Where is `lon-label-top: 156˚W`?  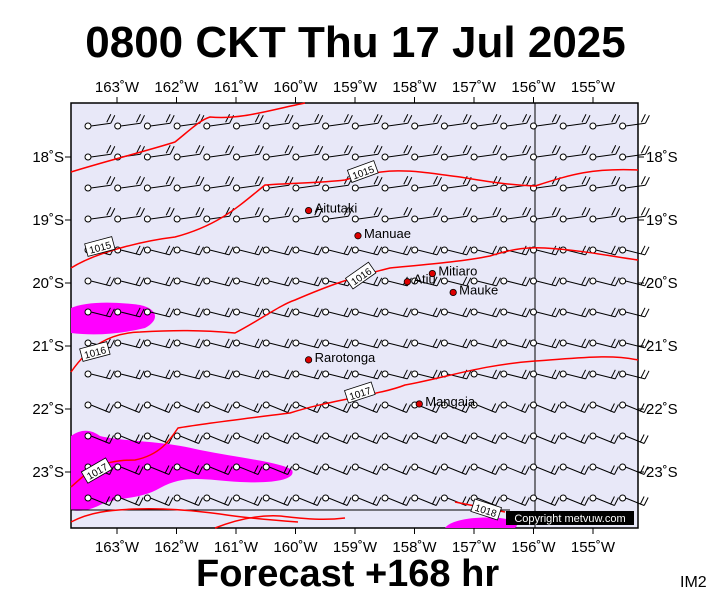
lon-label-top: 156˚W is located at coordinates (533, 87).